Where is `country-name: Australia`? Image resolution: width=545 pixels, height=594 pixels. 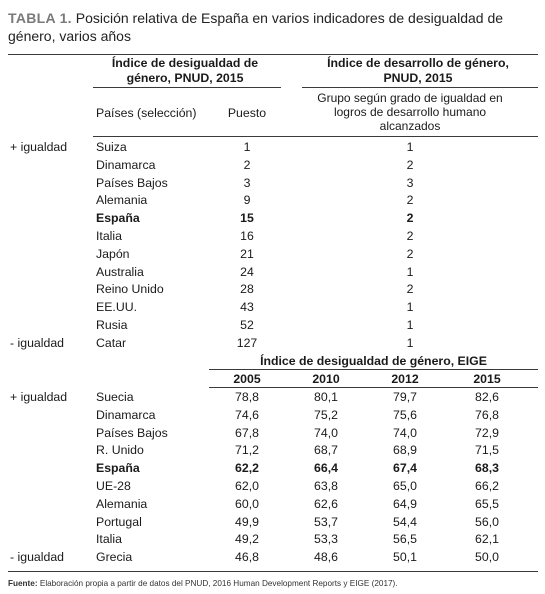
country-name: Australia is located at coordinates (120, 271).